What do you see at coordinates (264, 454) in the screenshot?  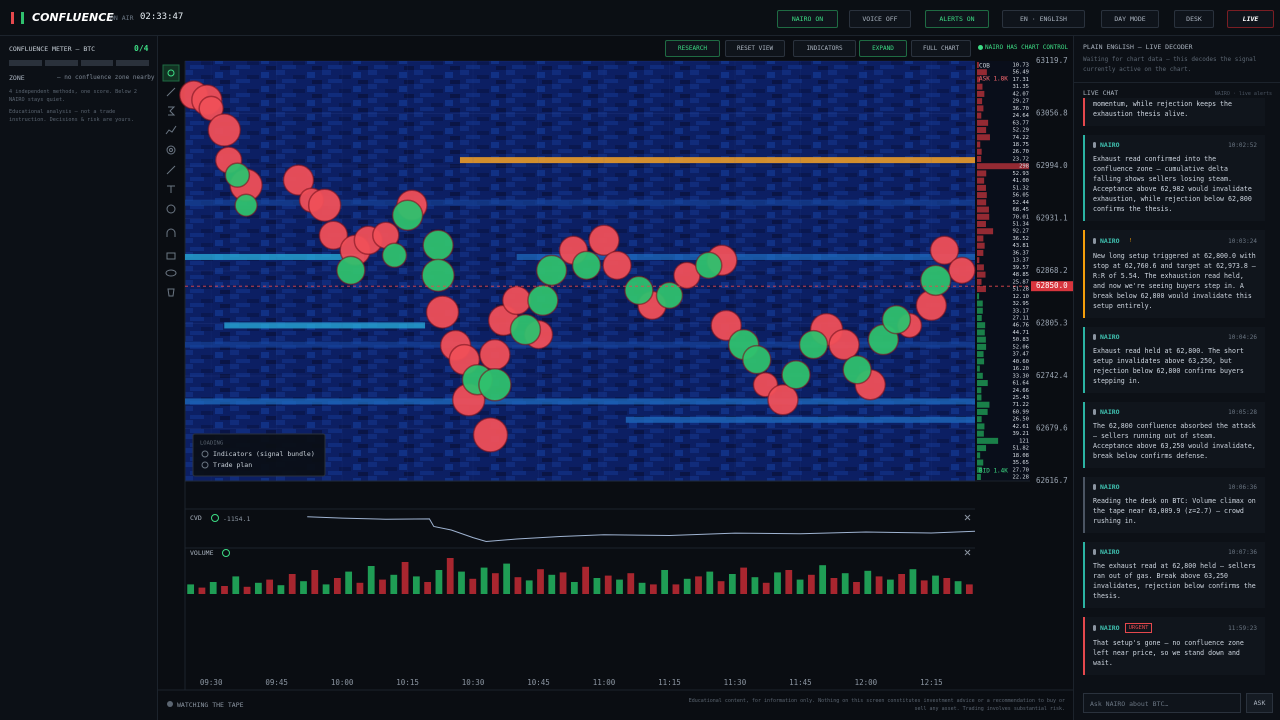 I see `loading-item: Indicators (signal bundle)` at bounding box center [264, 454].